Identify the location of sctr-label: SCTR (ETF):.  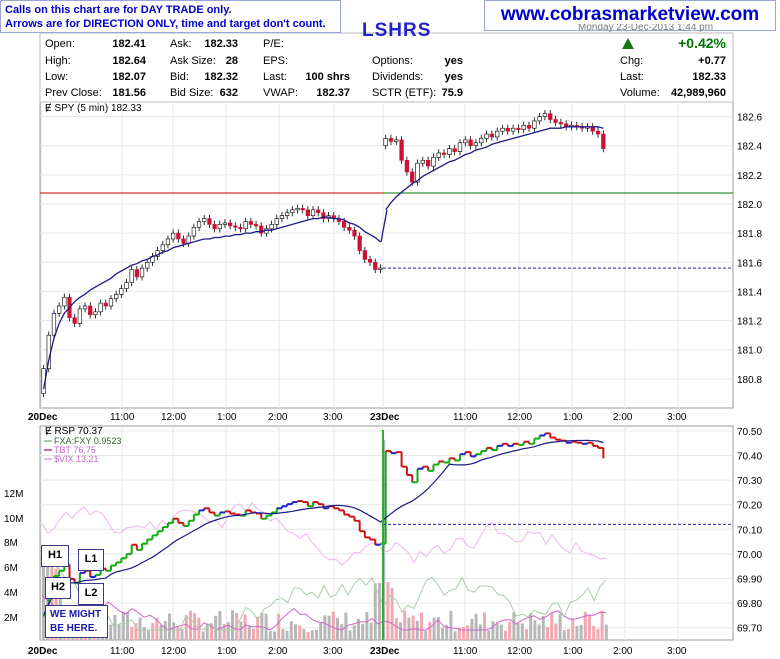
(404, 93).